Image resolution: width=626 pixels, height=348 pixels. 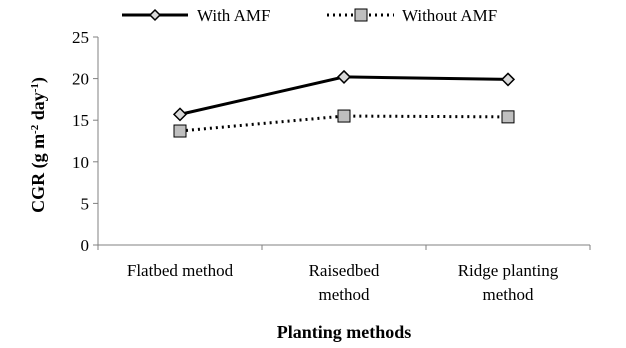 What do you see at coordinates (85, 245) in the screenshot?
I see `y-tick-label: 0` at bounding box center [85, 245].